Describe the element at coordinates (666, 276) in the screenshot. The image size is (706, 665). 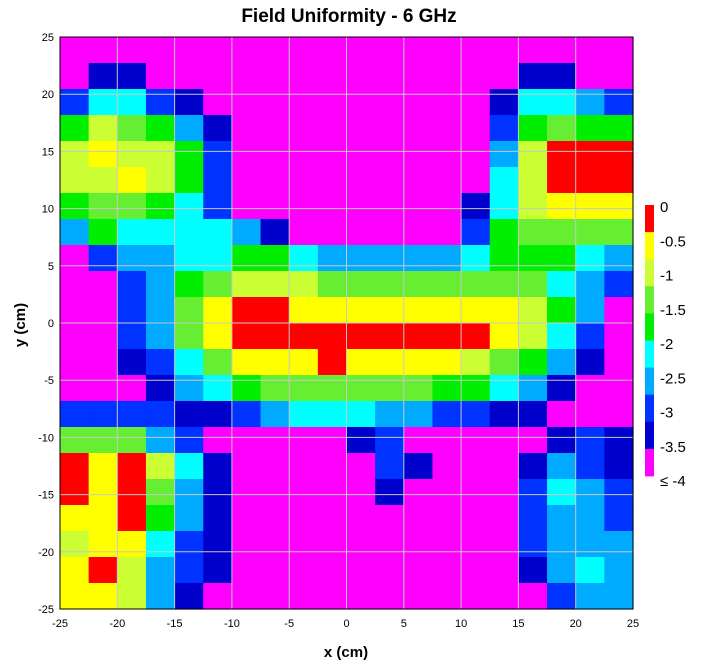
I see `legend-label: -1` at that location.